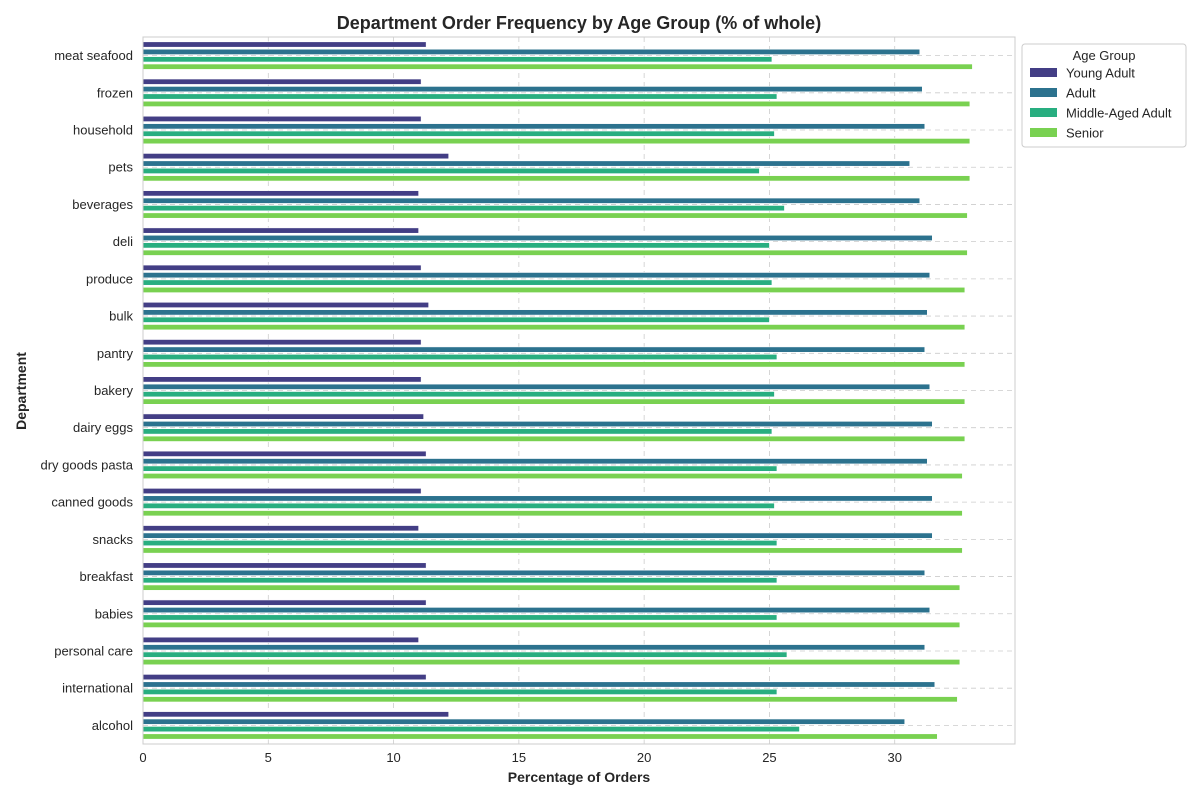 This screenshot has height=800, width=1200. I want to click on bar-young-adult-breakfast, so click(284, 565).